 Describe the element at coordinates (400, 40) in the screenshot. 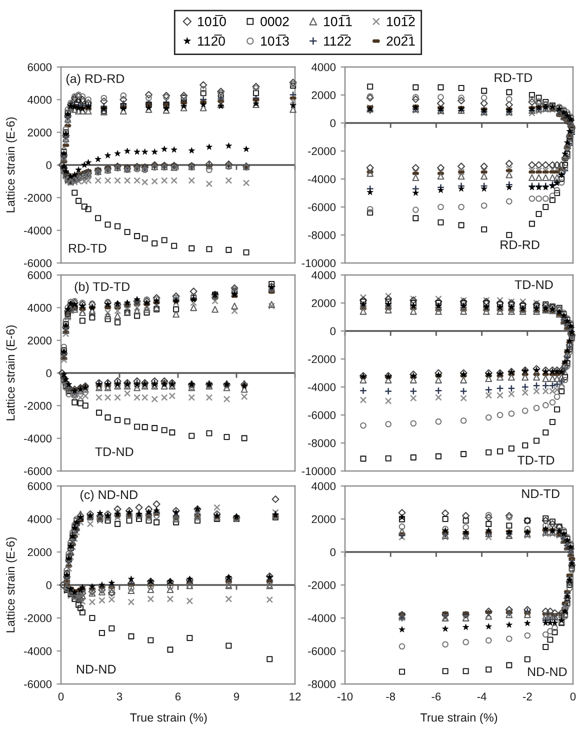

I see `legend-label: 202̅1` at that location.